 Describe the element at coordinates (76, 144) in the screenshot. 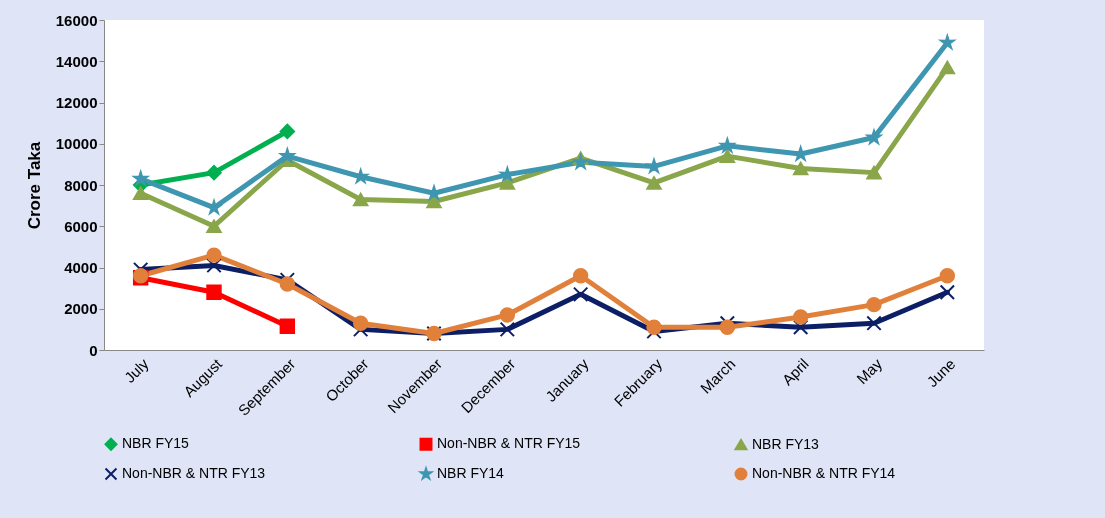

I see `y-tick-label: 10000` at that location.